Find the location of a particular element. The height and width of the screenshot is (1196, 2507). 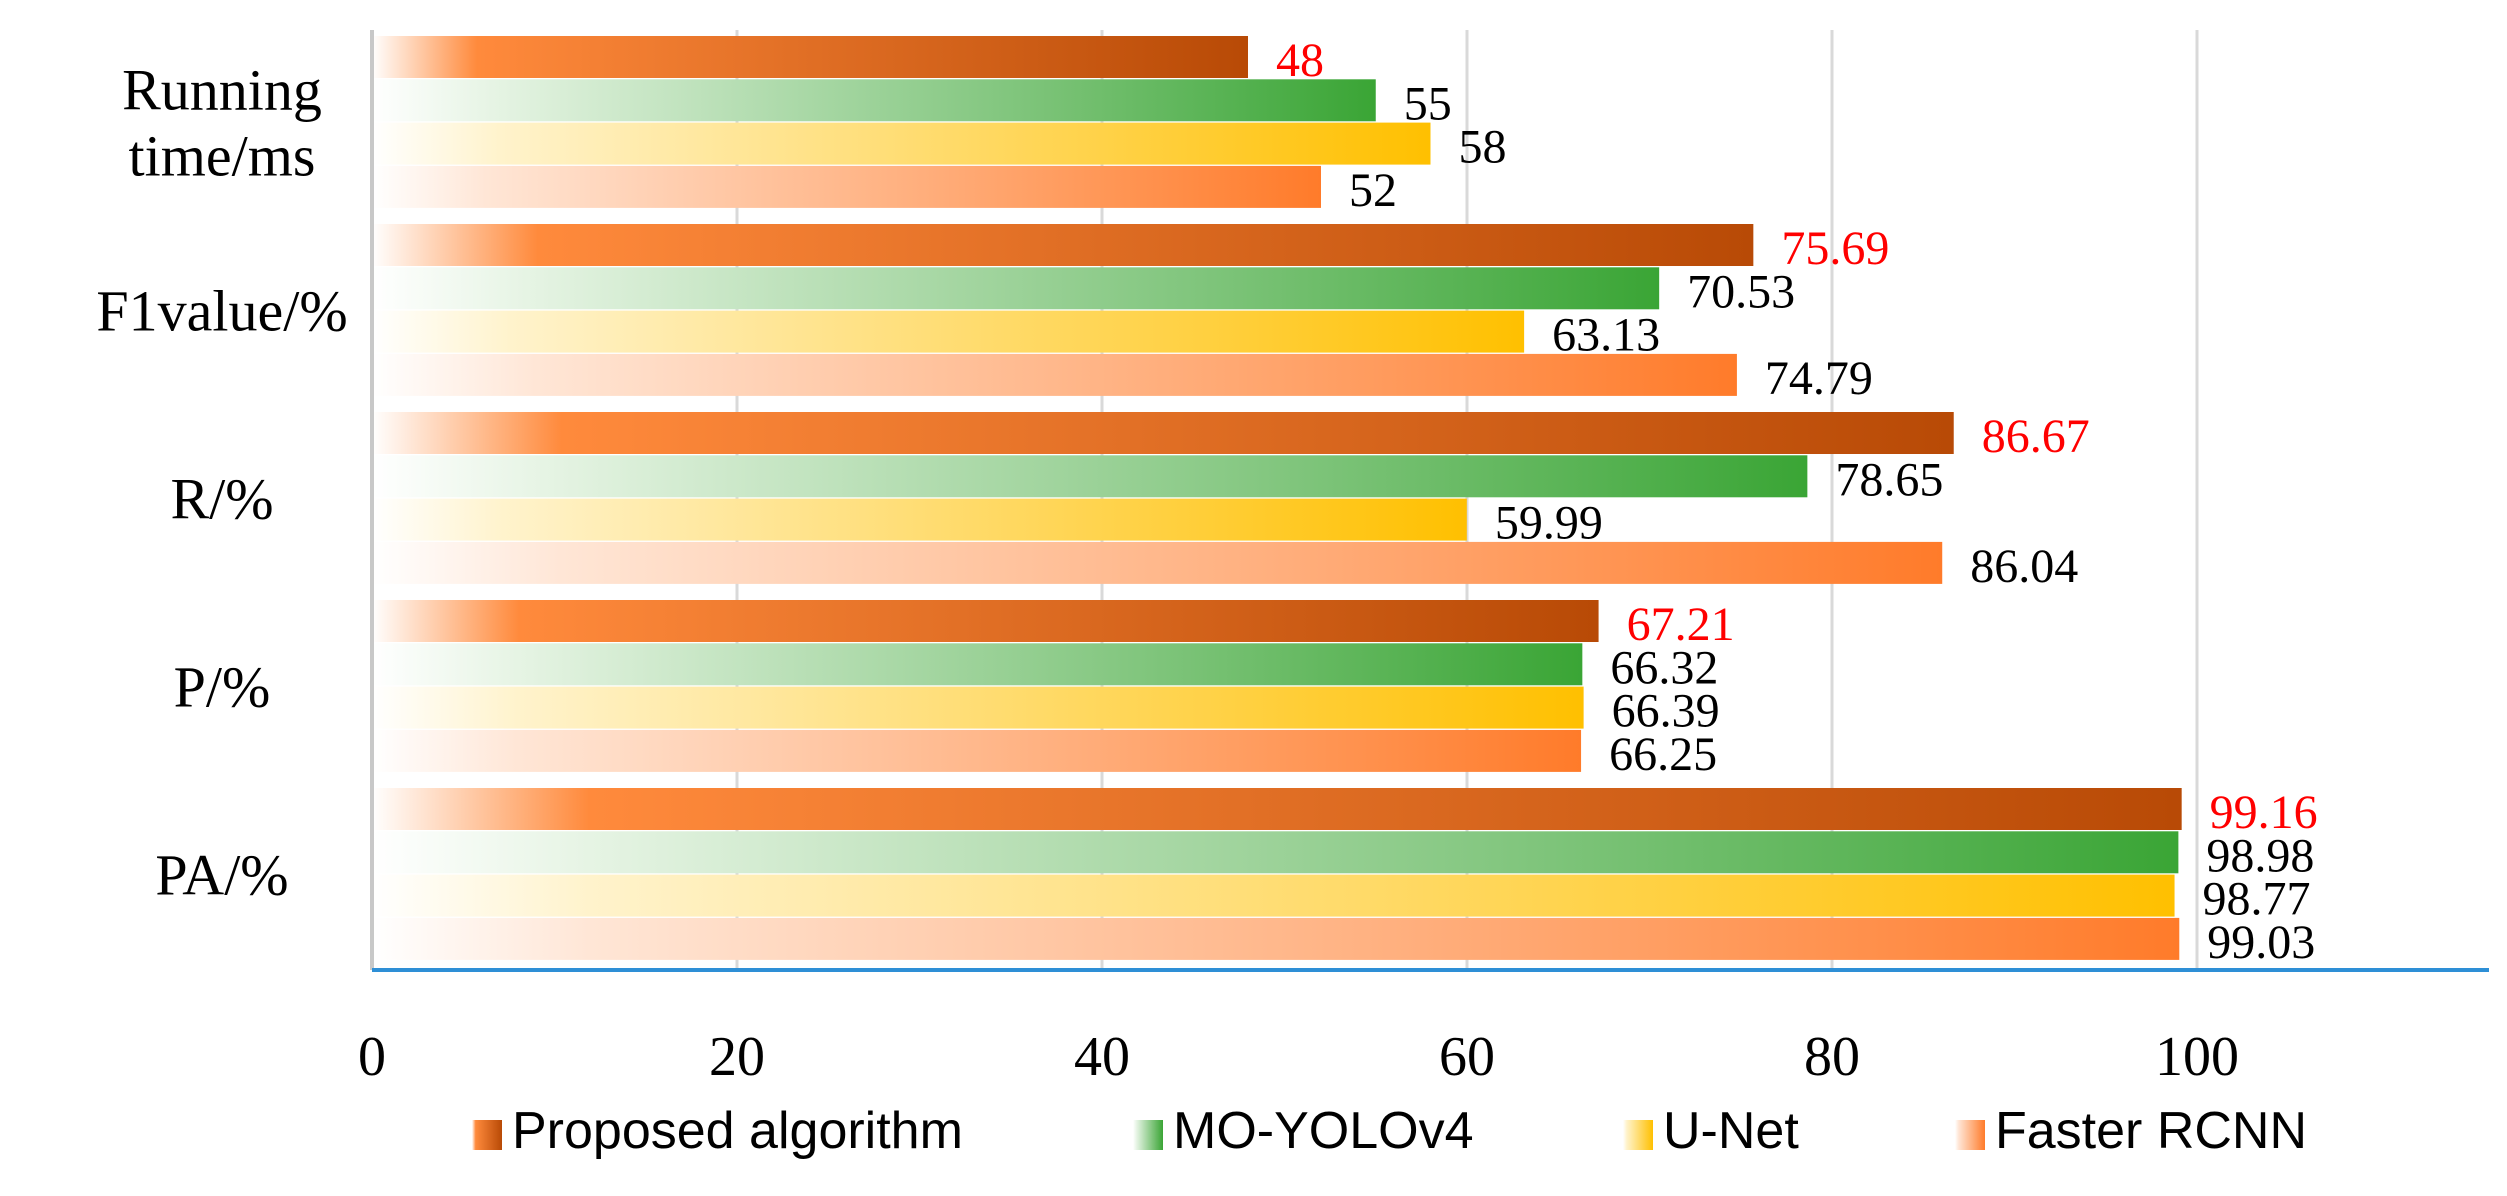

bar-u-net-pa is located at coordinates (1273, 895).